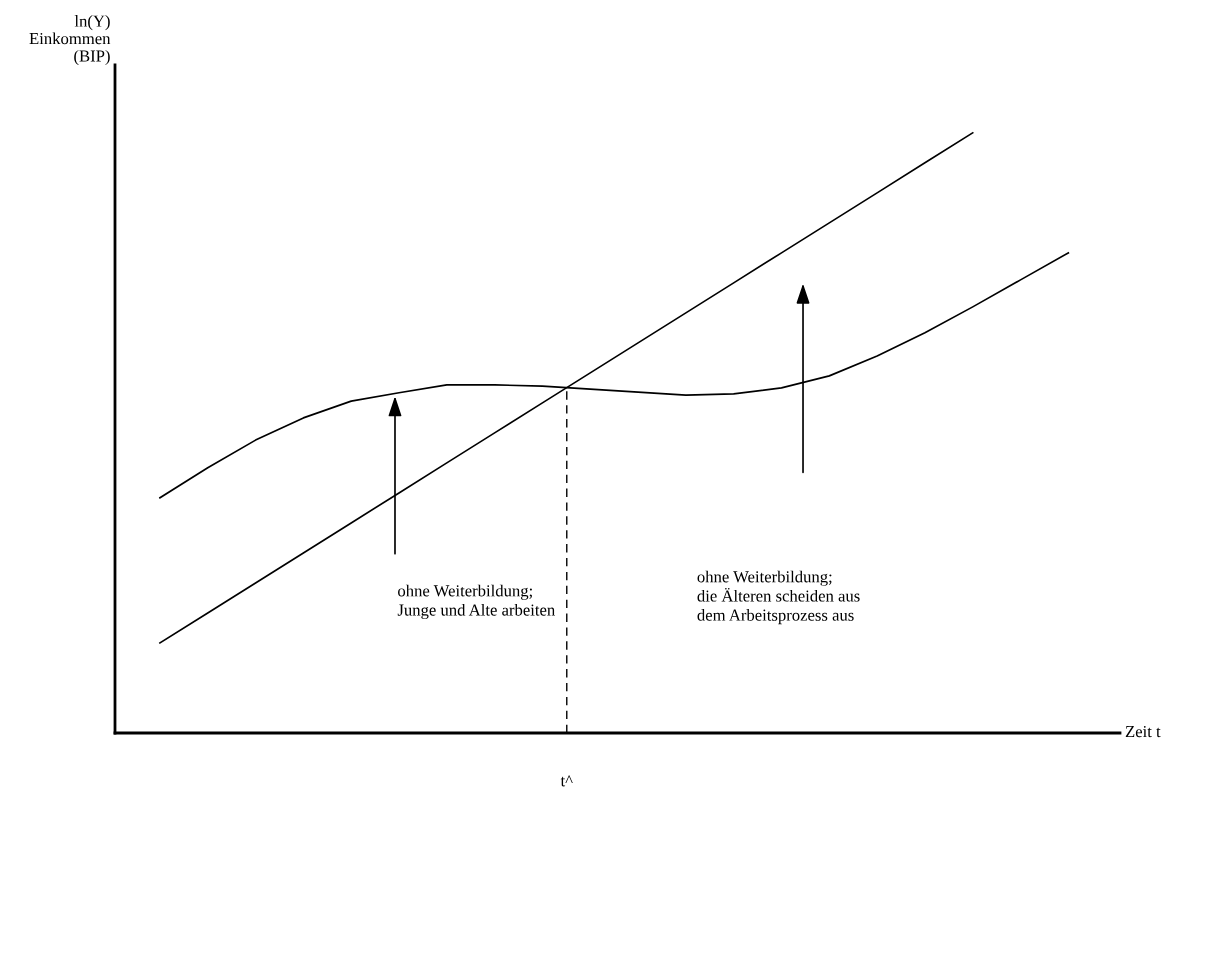  I want to click on x-axis-title: Zeit t, so click(1143, 731).